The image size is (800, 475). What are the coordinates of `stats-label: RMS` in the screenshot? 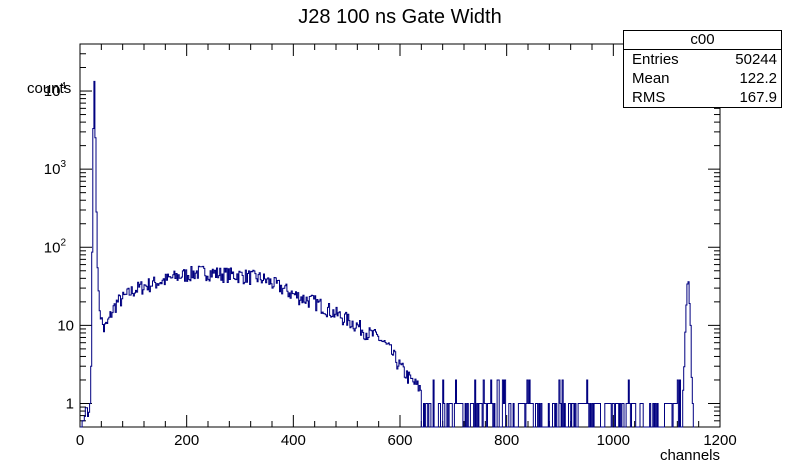 It's located at (649, 97).